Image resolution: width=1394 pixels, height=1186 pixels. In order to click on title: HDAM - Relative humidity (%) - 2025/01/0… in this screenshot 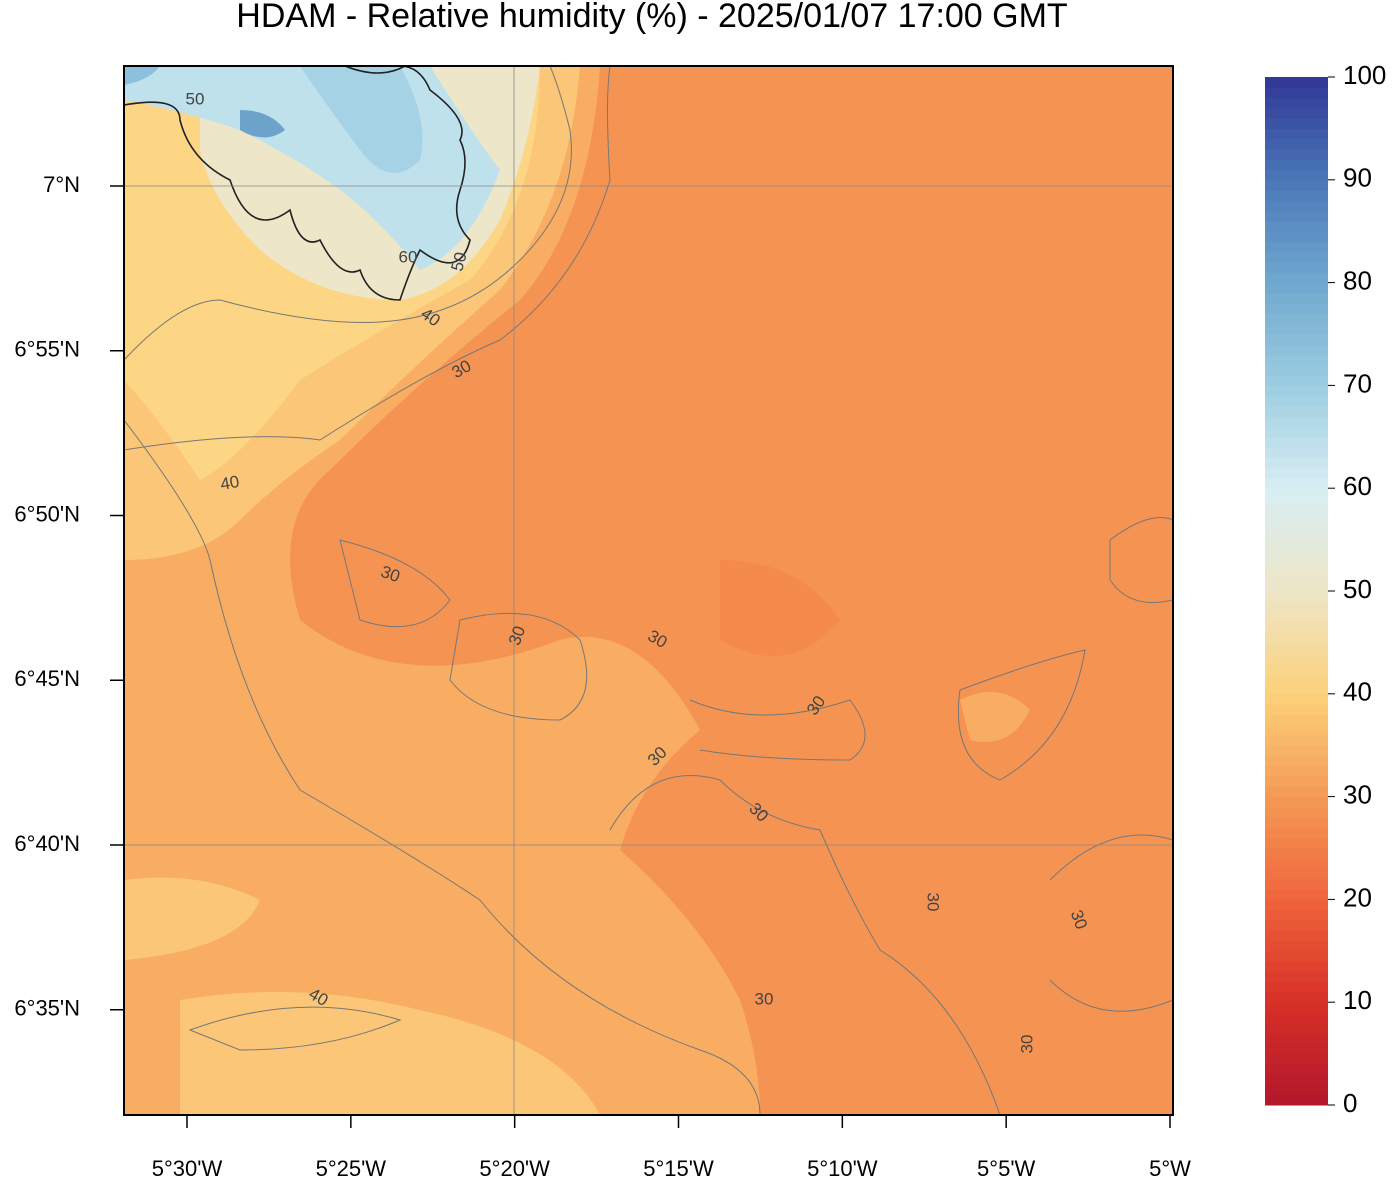, I will do `click(651, 17)`.